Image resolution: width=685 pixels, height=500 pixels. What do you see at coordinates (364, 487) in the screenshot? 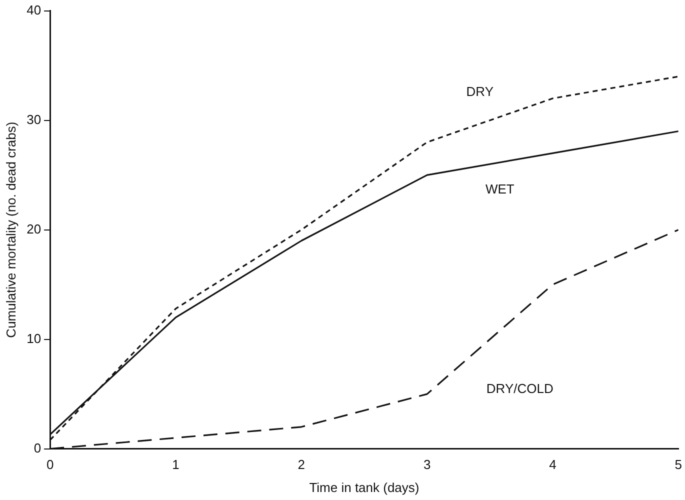
I see `x-axis-title: Time in tank (days)` at bounding box center [364, 487].